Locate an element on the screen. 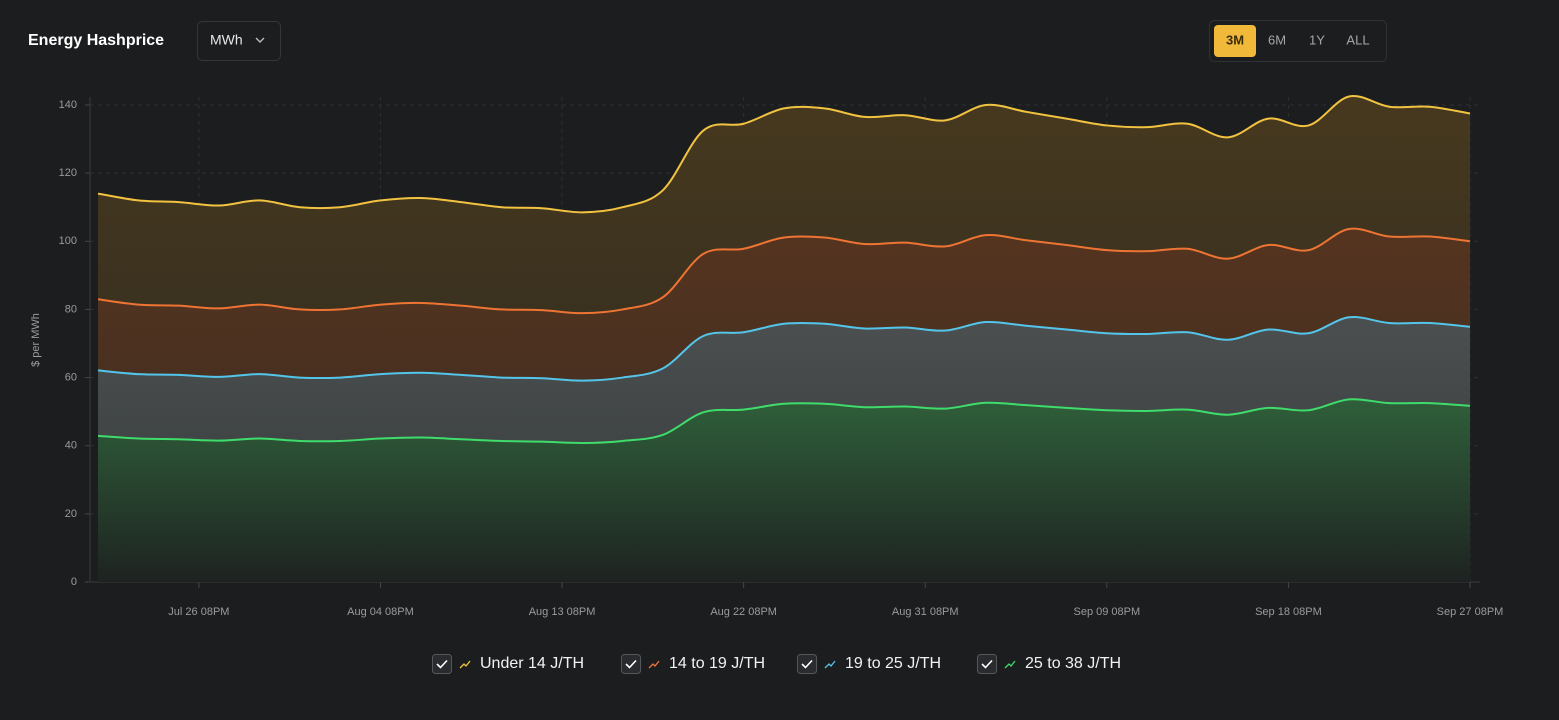 The height and width of the screenshot is (720, 1559). x-tick-label: Aug 04 08PM is located at coordinates (380, 612).